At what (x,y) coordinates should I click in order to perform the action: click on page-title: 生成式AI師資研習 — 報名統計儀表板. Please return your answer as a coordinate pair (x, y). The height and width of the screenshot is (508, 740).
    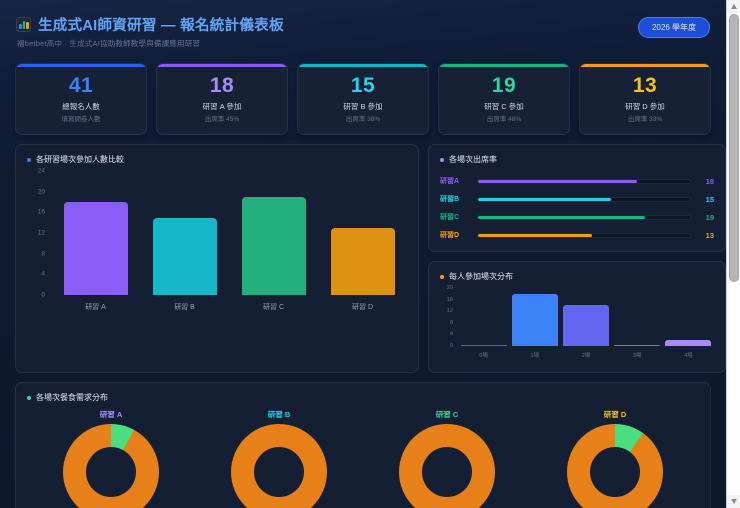
    Looking at the image, I should click on (161, 26).